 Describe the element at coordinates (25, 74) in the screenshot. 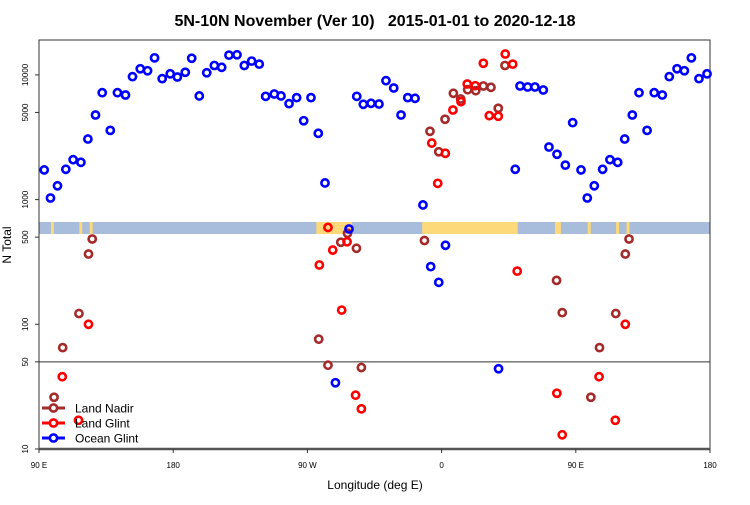

I see `y-tick-label: 10000` at that location.